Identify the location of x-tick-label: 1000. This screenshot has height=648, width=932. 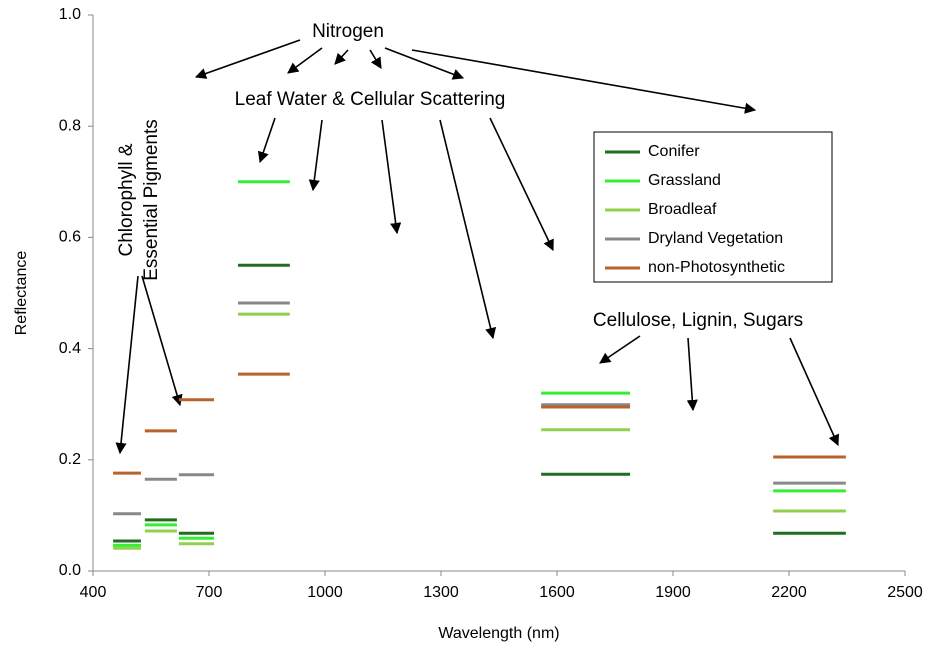
(325, 592).